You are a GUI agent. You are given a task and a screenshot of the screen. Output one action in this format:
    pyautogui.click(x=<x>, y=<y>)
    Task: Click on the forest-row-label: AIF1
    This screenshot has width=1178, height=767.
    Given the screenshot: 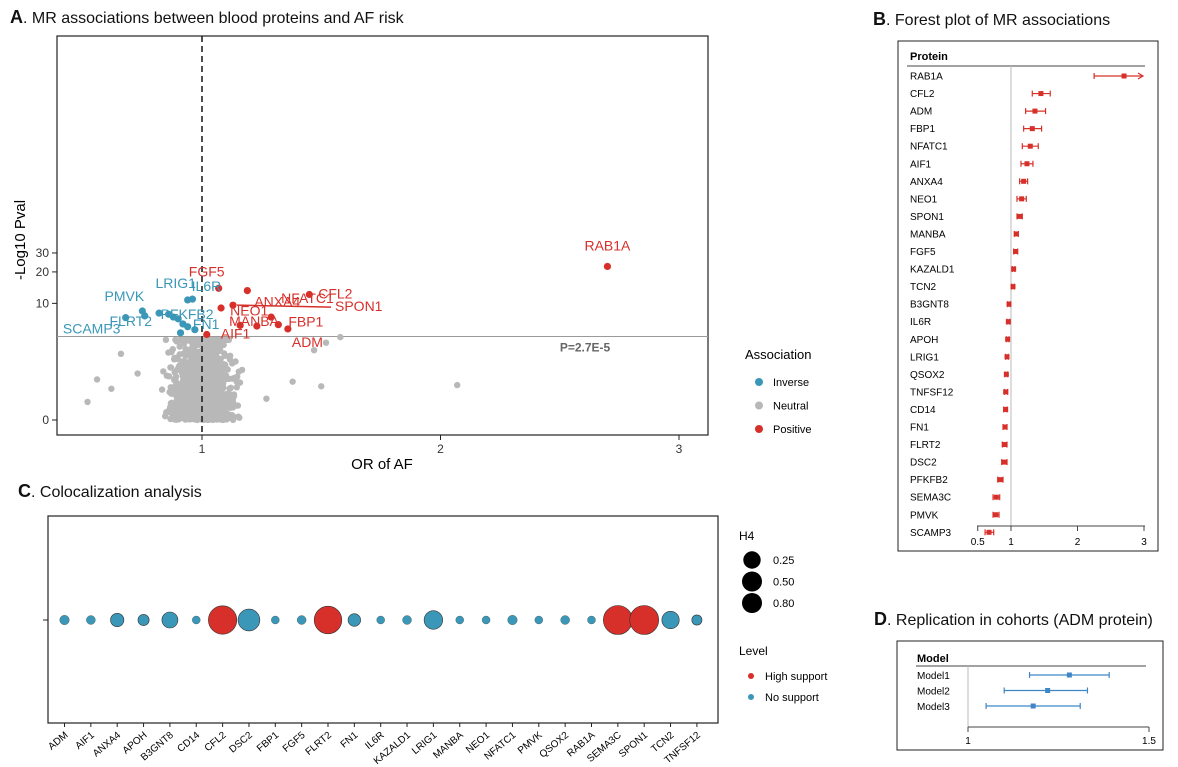 What is the action you would take?
    pyautogui.click(x=921, y=164)
    